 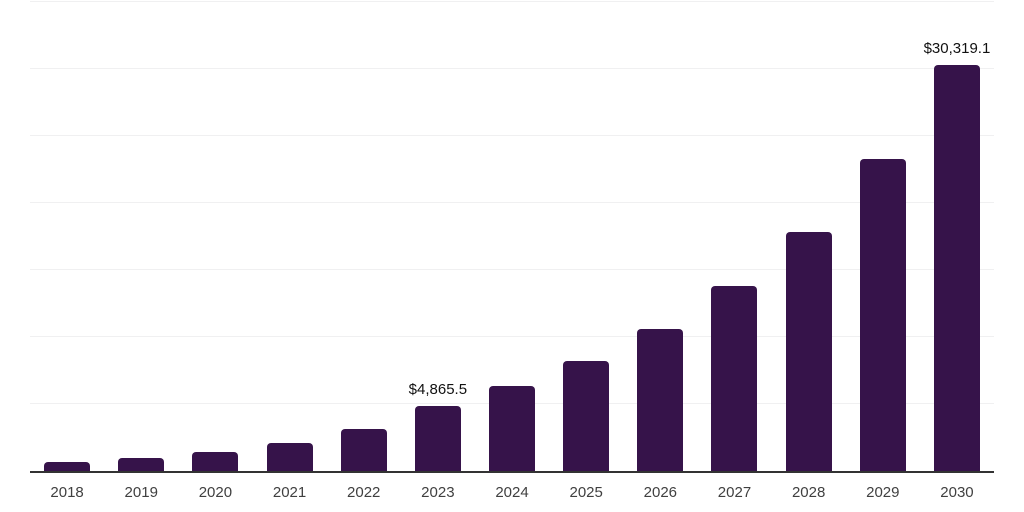 I want to click on x-tick-label-2026: 2026, so click(x=660, y=492).